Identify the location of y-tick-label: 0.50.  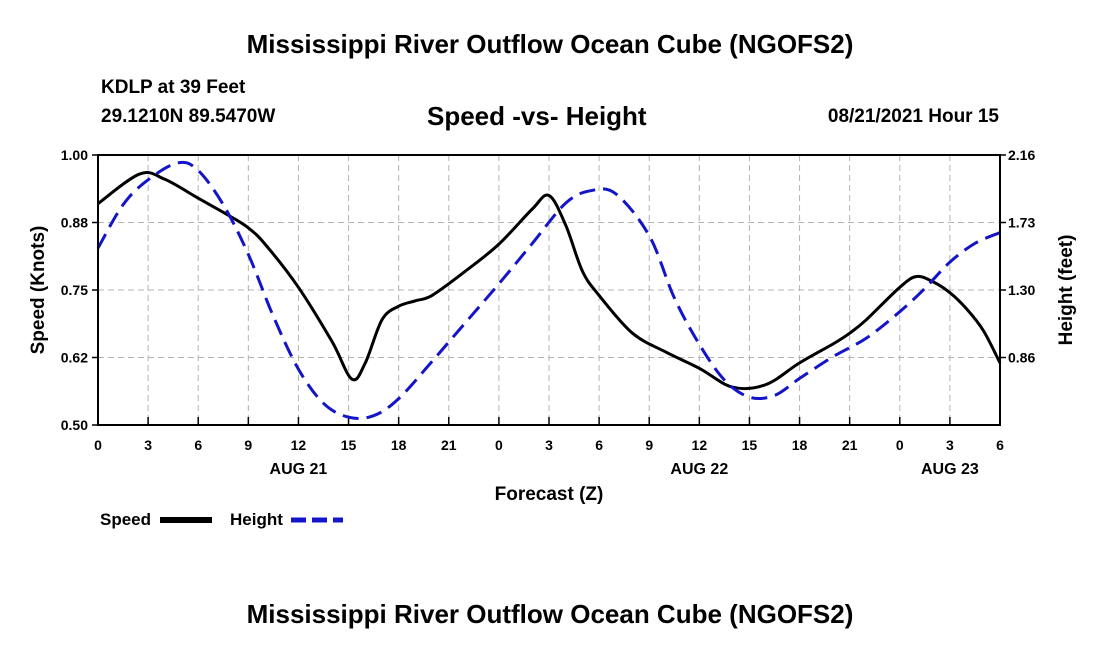
(74, 425).